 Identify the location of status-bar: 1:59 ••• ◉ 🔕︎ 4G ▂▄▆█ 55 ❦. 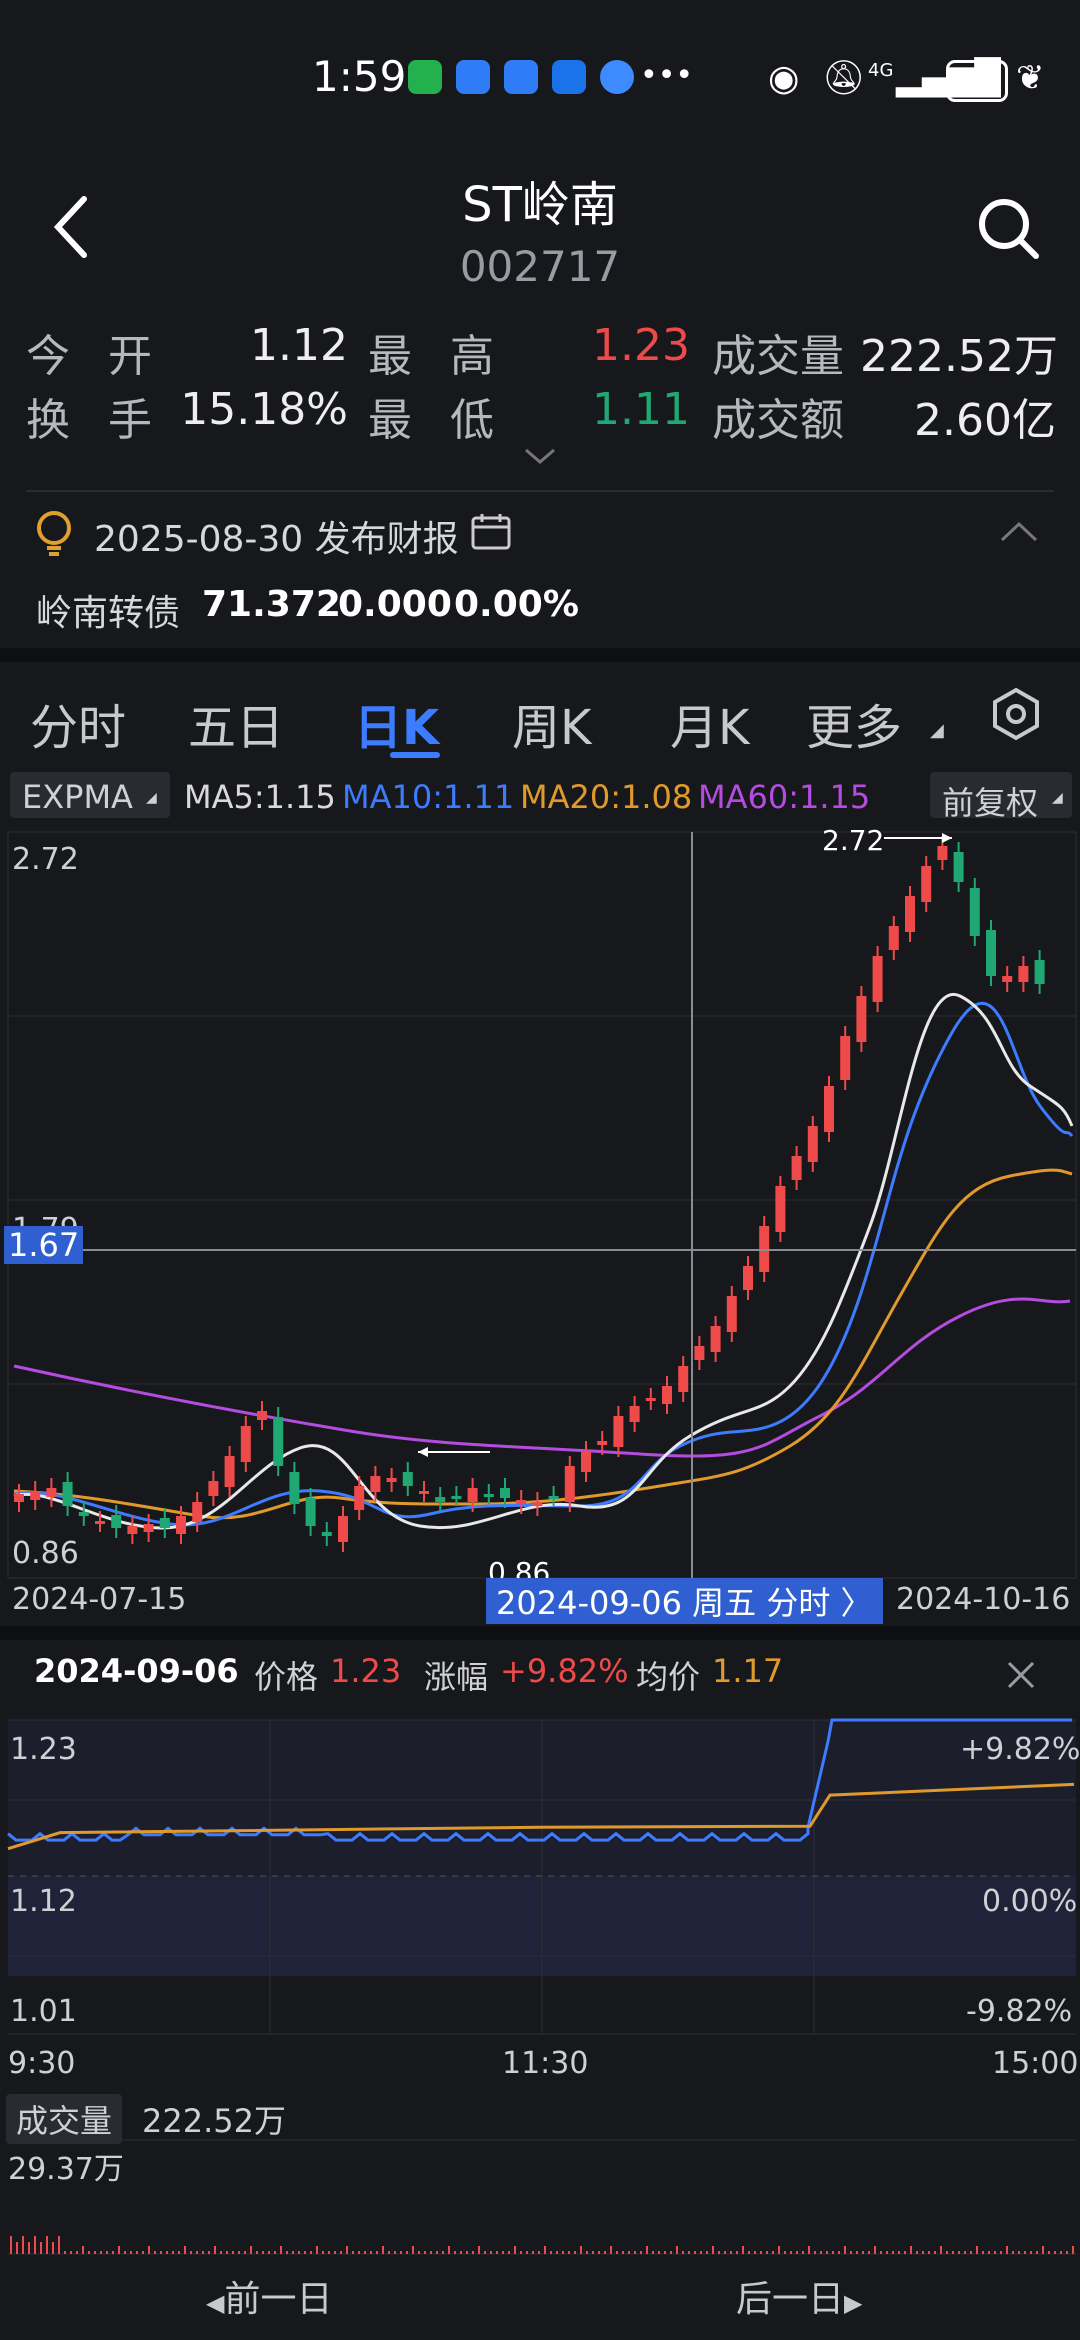
(540, 75).